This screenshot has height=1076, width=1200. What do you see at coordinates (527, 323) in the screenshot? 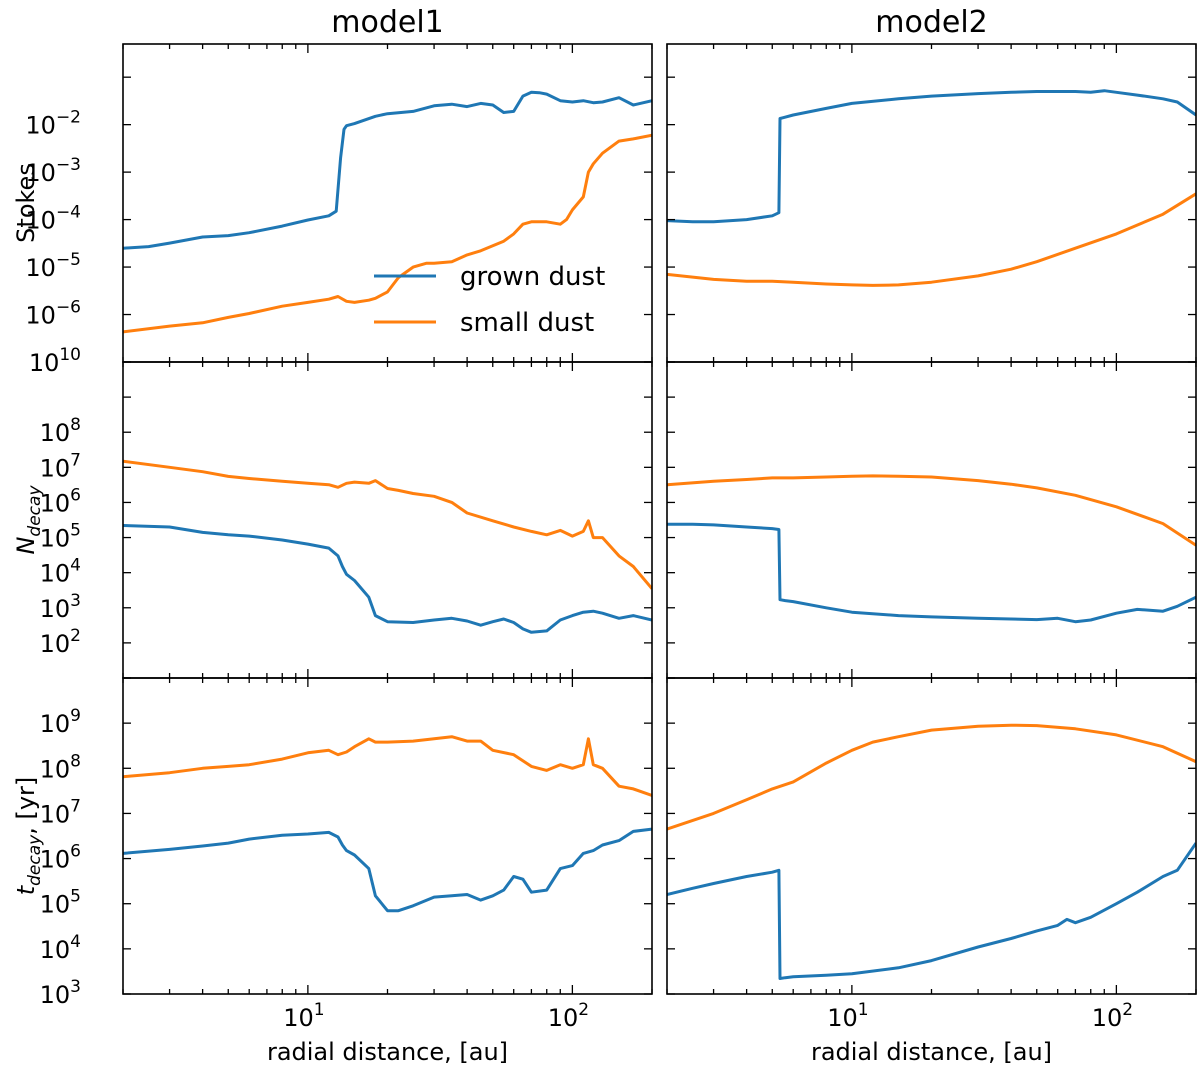
I see `legend-label: small dust` at bounding box center [527, 323].